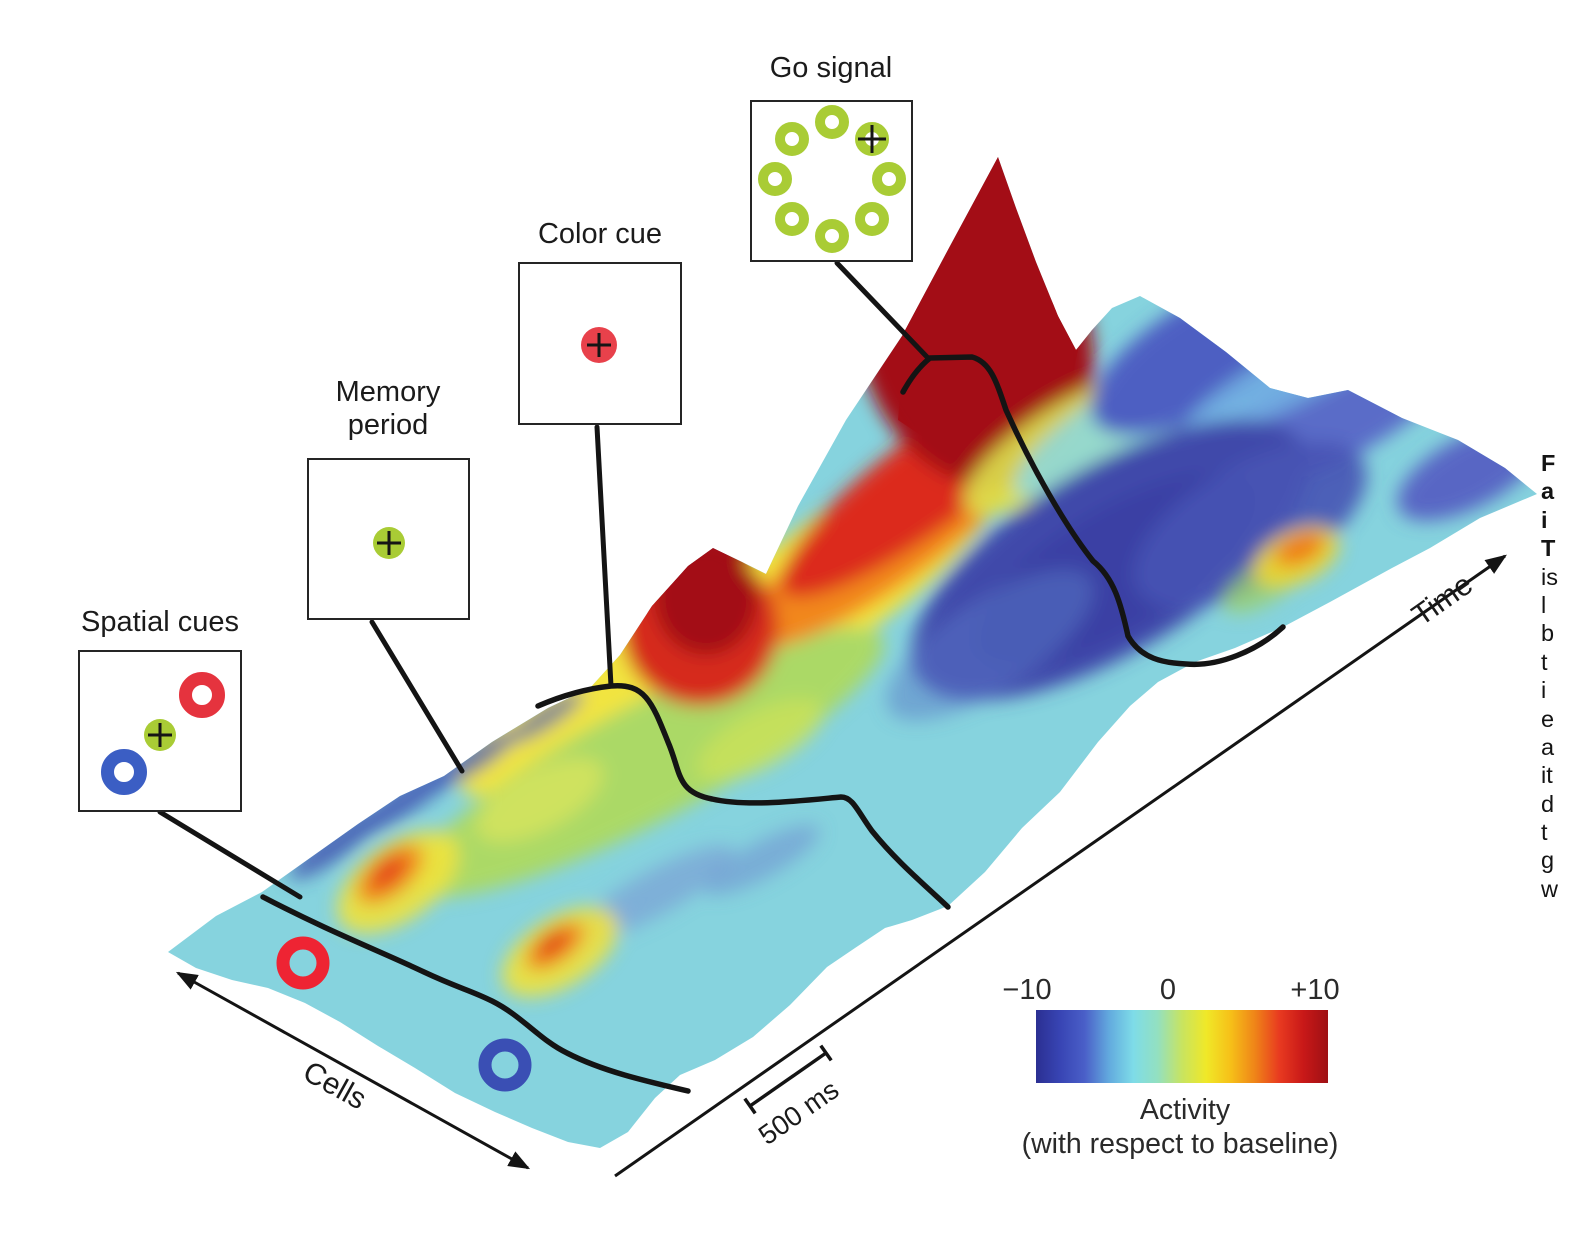  Describe the element at coordinates (1547, 775) in the screenshot. I see `caption-fragment: it` at that location.